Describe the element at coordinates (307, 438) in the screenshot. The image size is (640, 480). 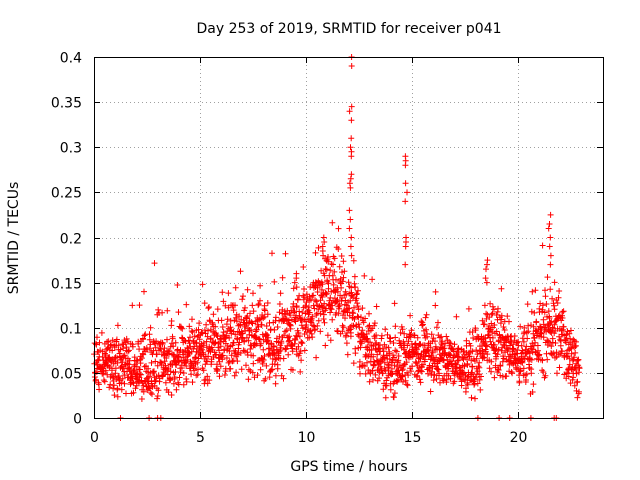
I see `x-tick-label: 10` at that location.